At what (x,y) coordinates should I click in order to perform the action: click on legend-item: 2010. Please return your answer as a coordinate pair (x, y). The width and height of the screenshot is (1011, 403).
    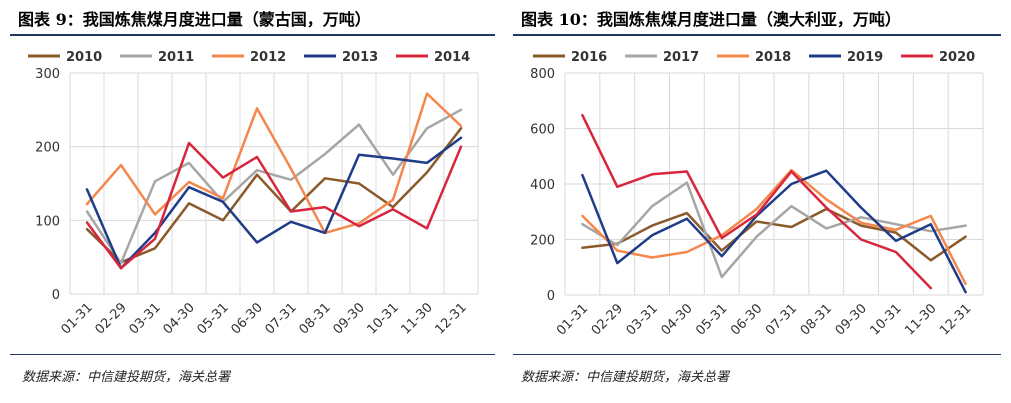
    Looking at the image, I should click on (65, 57).